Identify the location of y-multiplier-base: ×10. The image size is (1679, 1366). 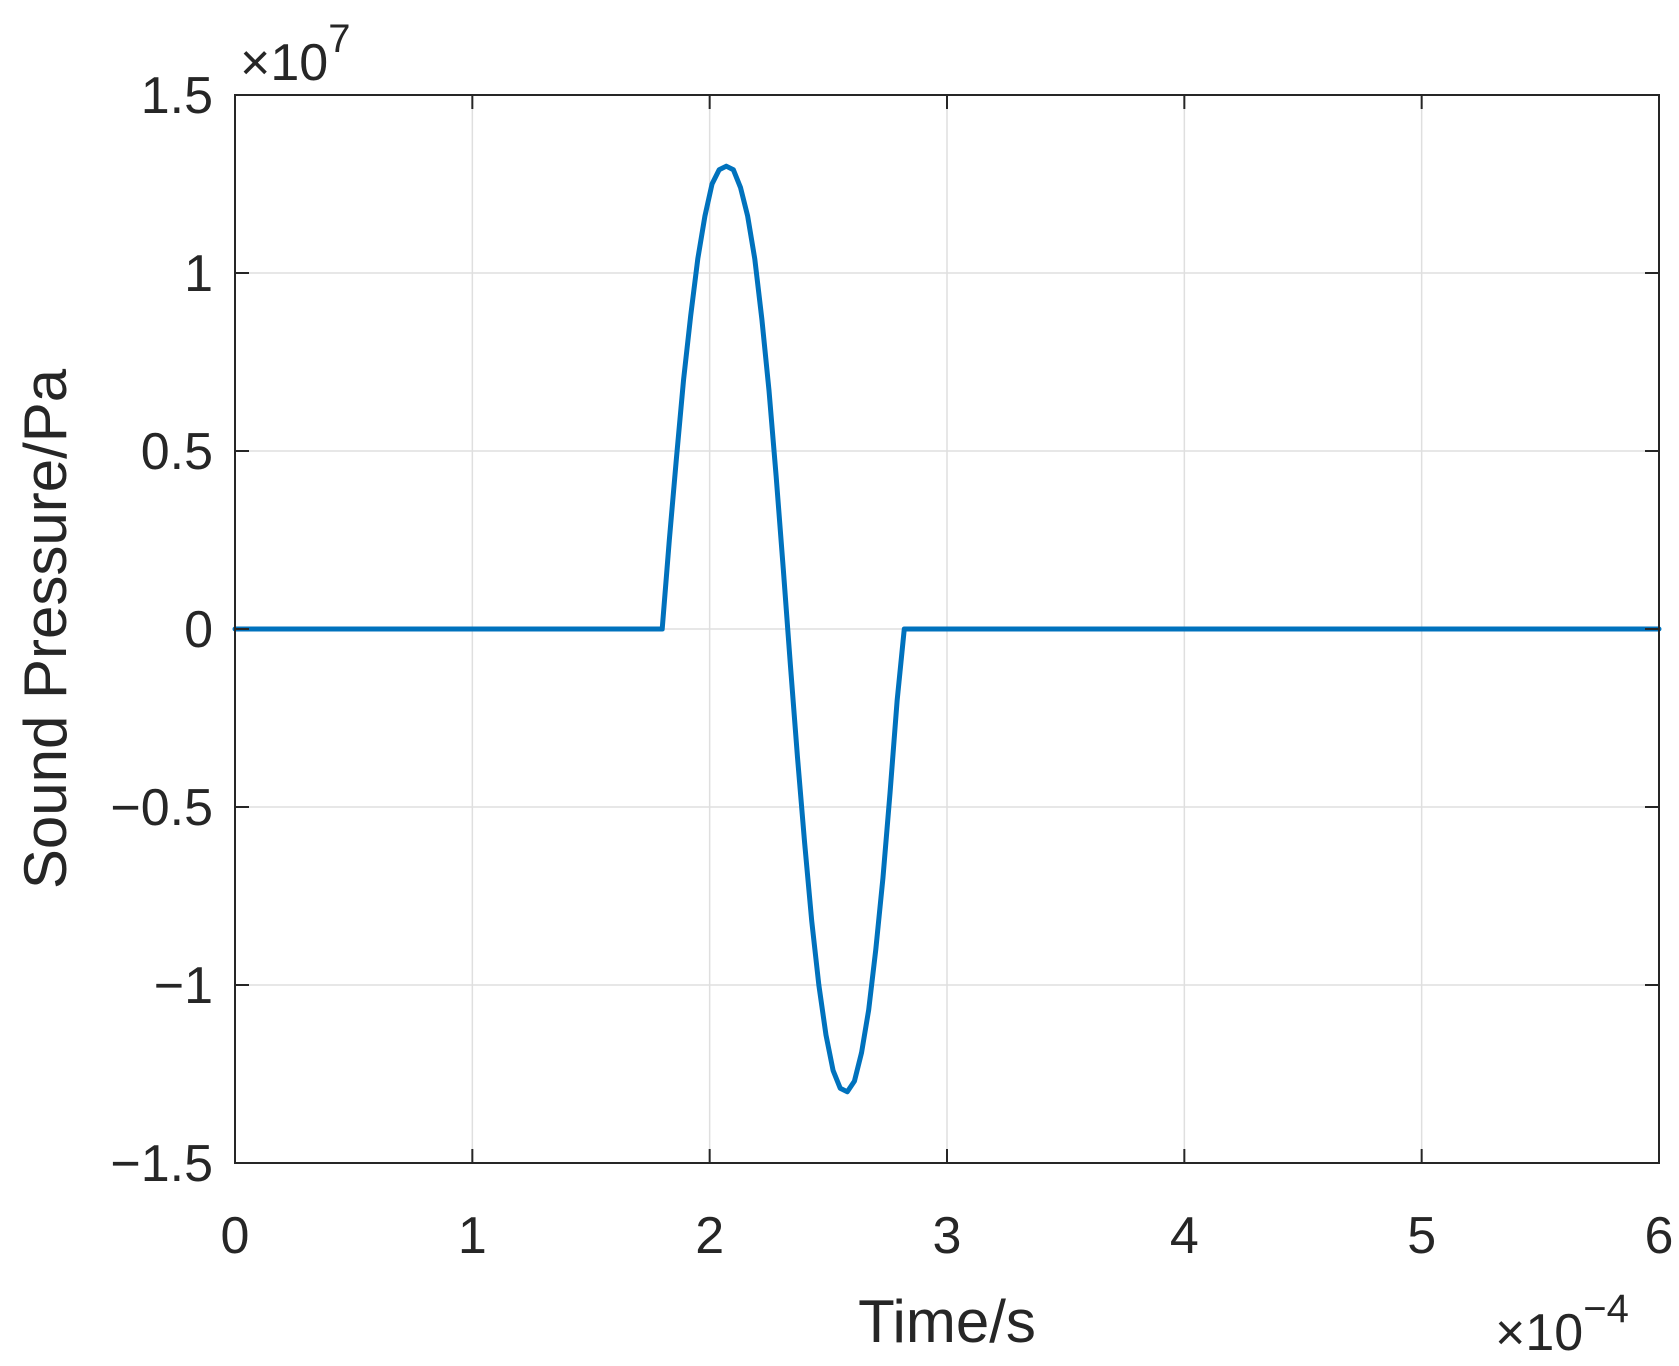
(284, 63).